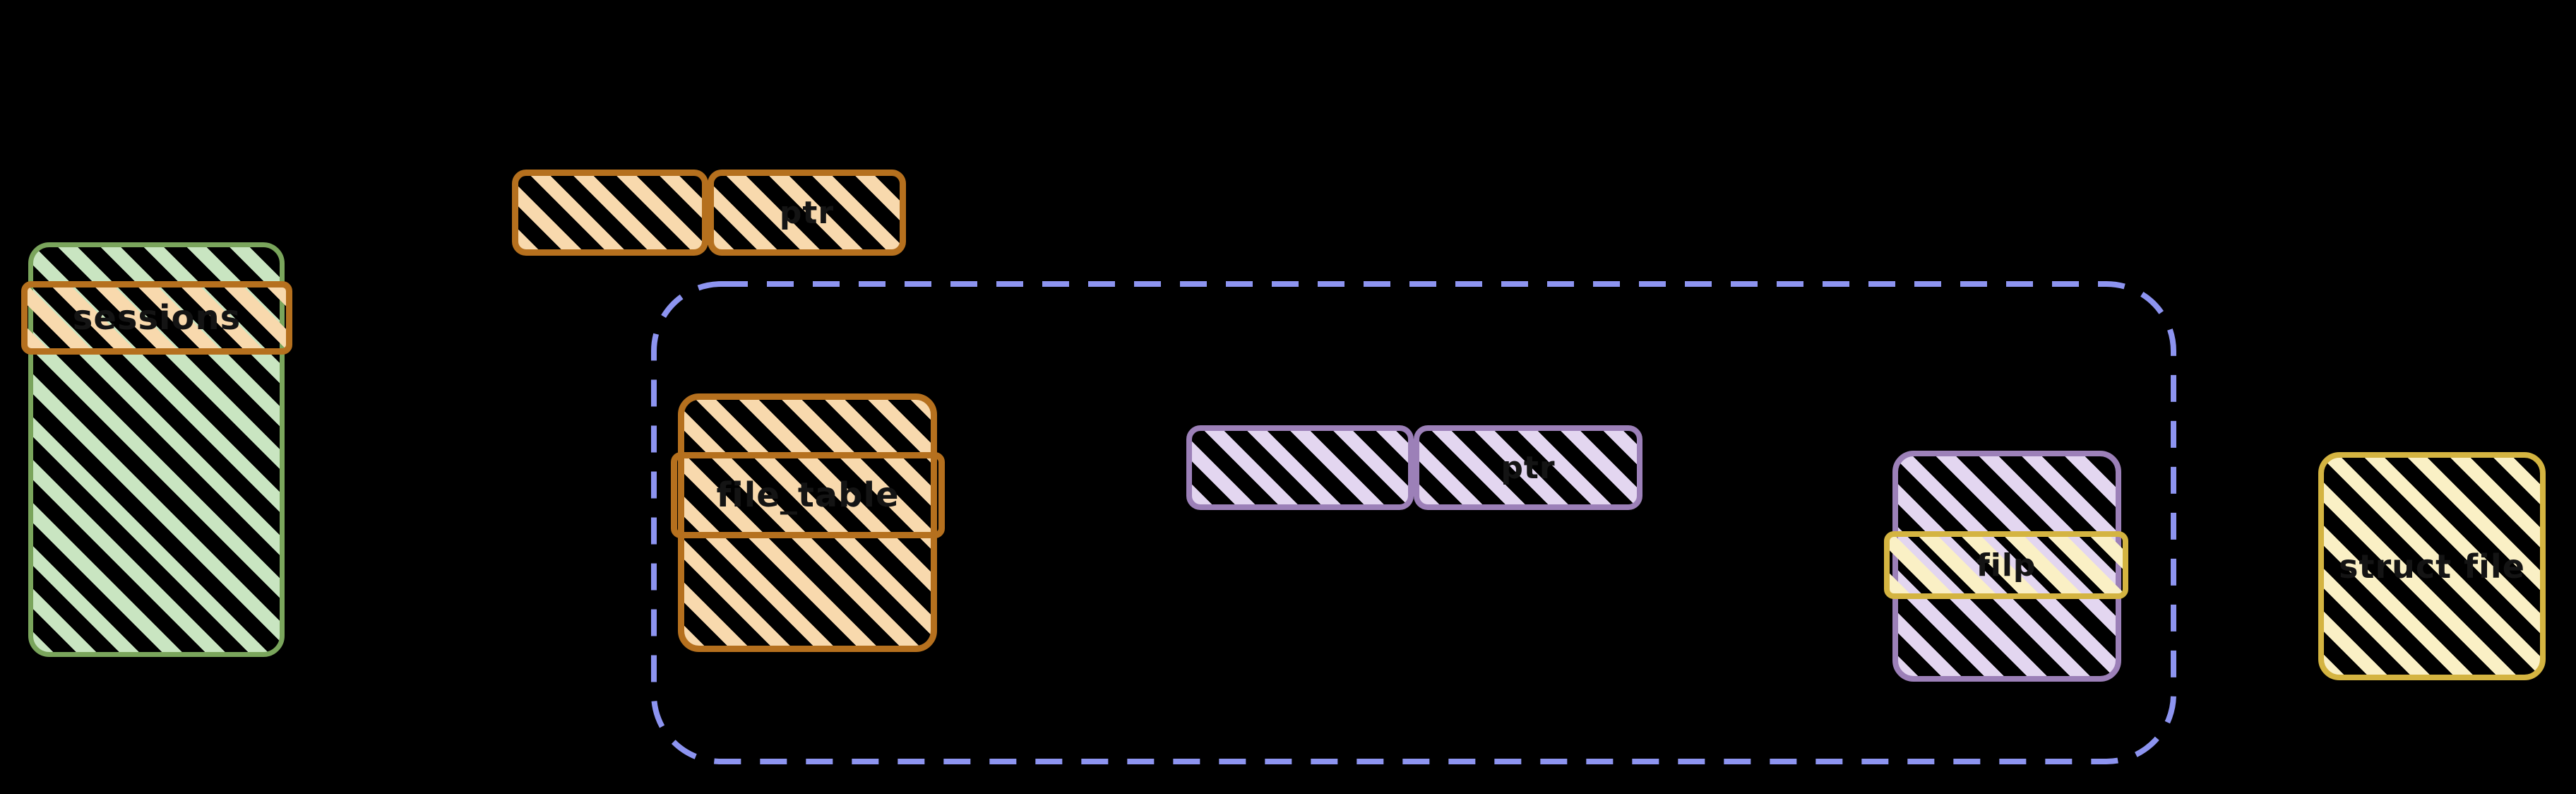 The image size is (2576, 794). I want to click on sessions-header-band: sessions, so click(156, 318).